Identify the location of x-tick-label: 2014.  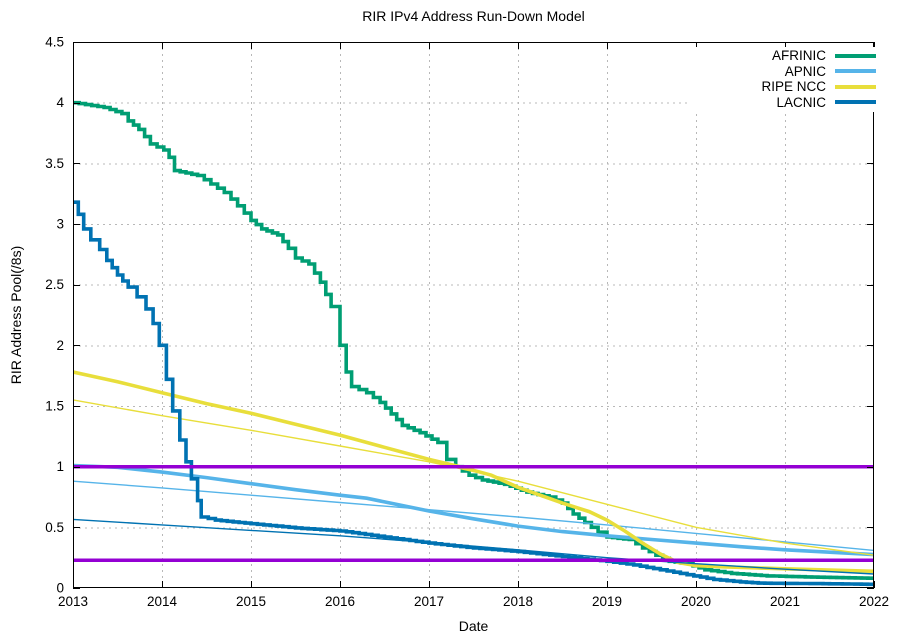
(162, 601).